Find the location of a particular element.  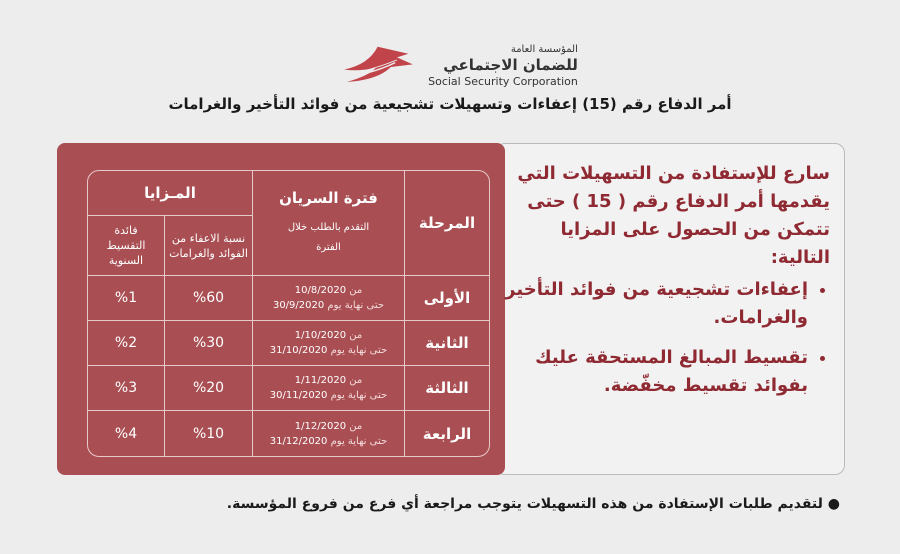

exemption-cell: %60 is located at coordinates (208, 298).